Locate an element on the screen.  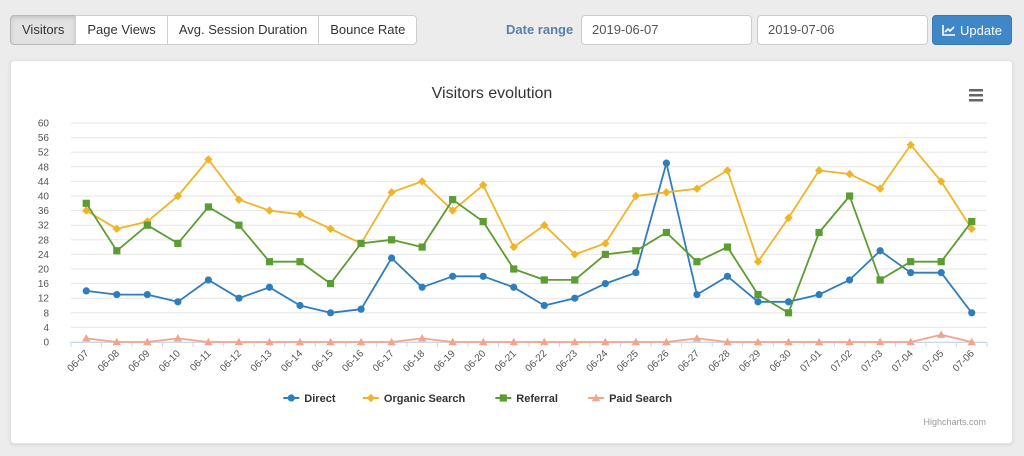
tab-avg-session-duration: Avg. Session Duration is located at coordinates (243, 30).